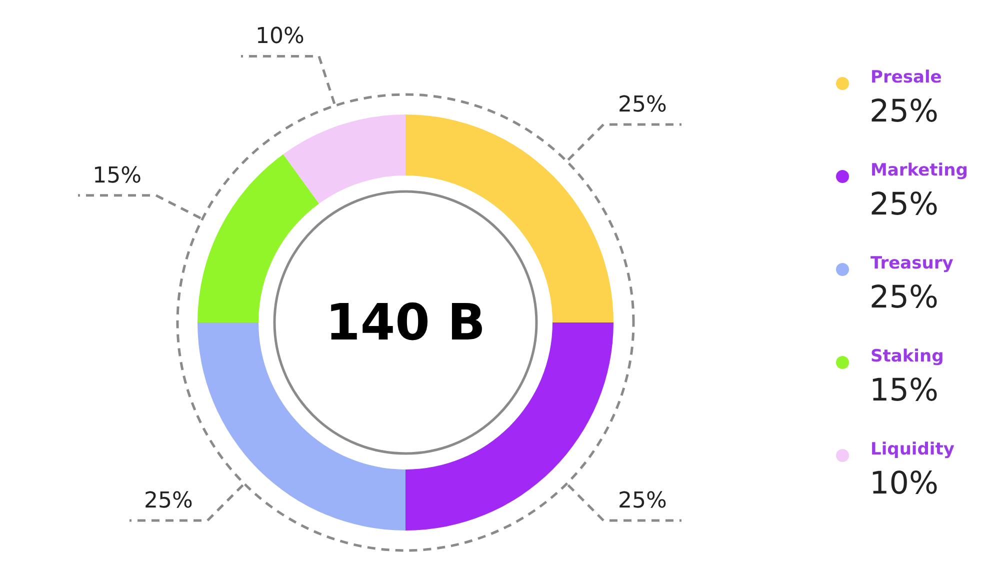 Image resolution: width=1000 pixels, height=580 pixels. What do you see at coordinates (907, 356) in the screenshot?
I see `legend-label: Staking` at bounding box center [907, 356].